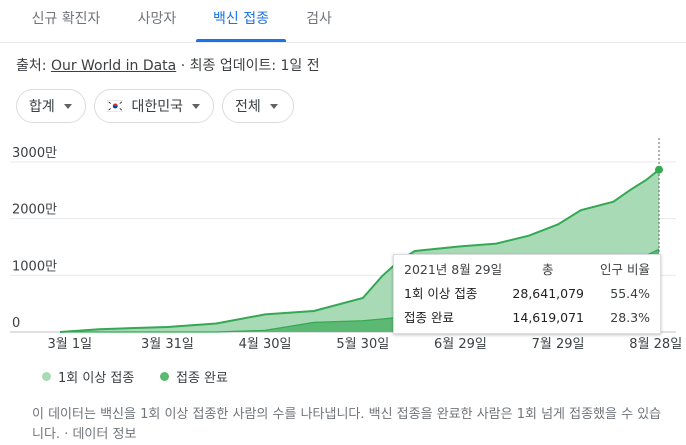  I want to click on x-tick-label: 6월 29일, so click(460, 344).